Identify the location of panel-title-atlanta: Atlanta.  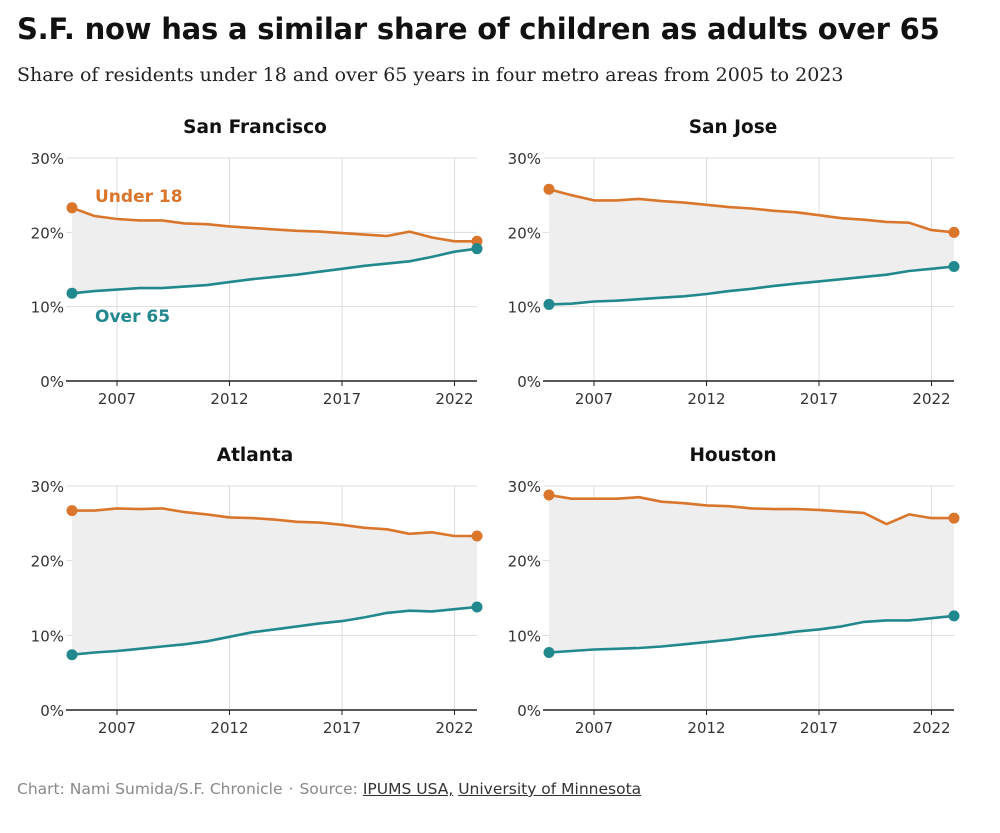
(255, 455).